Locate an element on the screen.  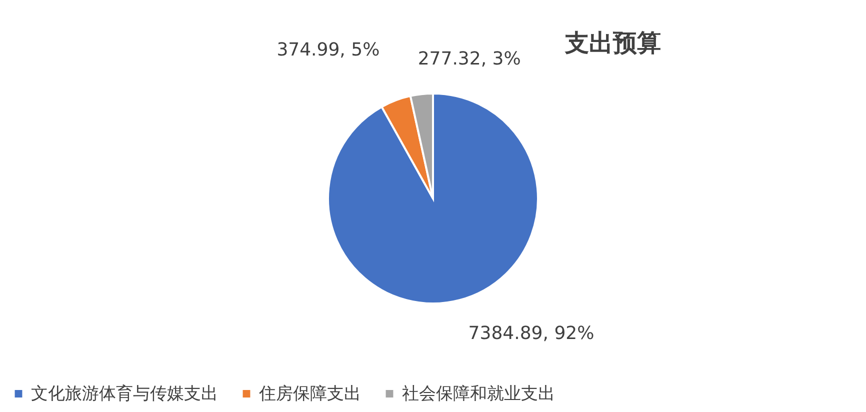
pie-slice is located at coordinates (433, 198).